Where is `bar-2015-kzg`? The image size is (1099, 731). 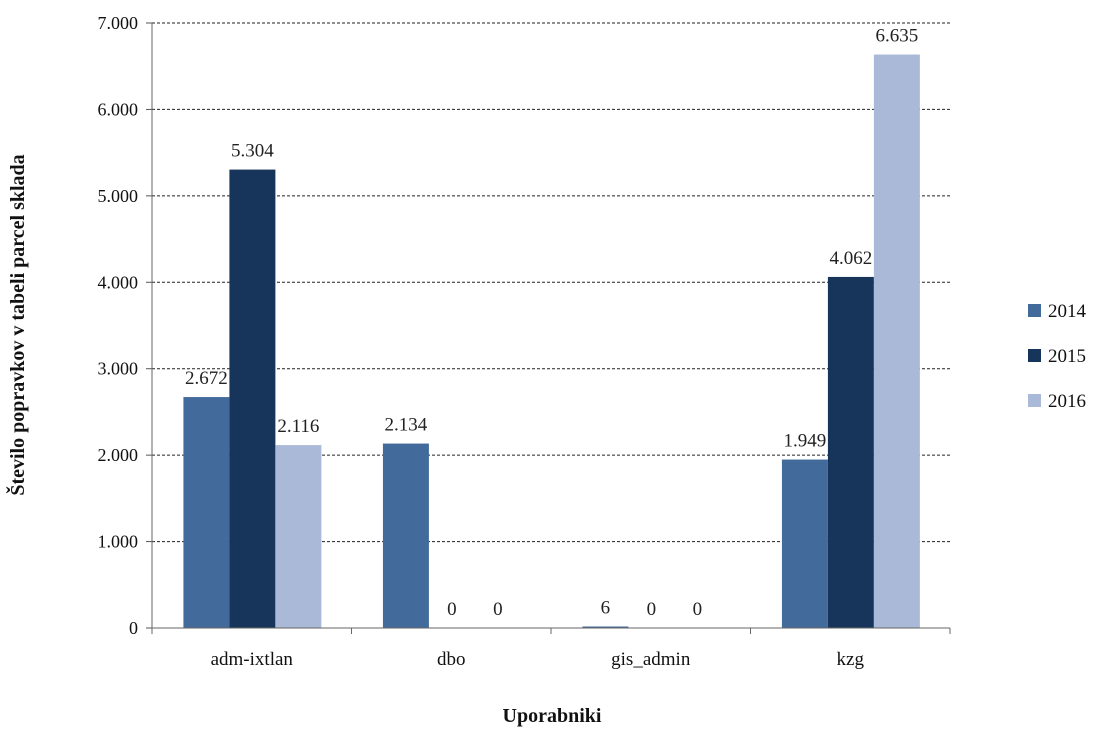 bar-2015-kzg is located at coordinates (850, 452).